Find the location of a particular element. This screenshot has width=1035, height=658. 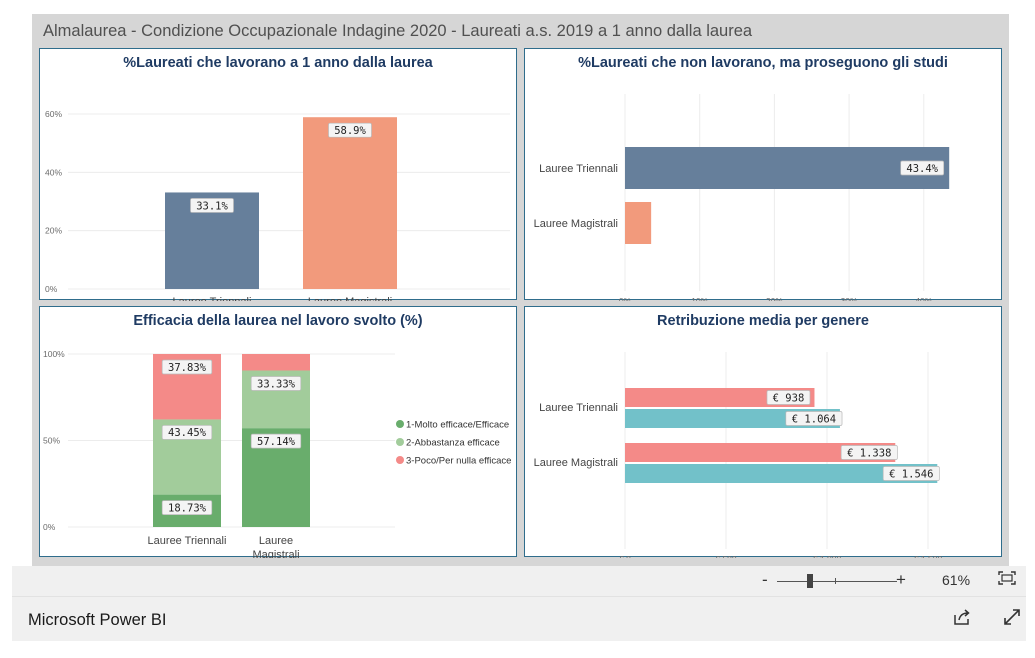

x-tick-label: € 1,000 is located at coordinates (827, 556).